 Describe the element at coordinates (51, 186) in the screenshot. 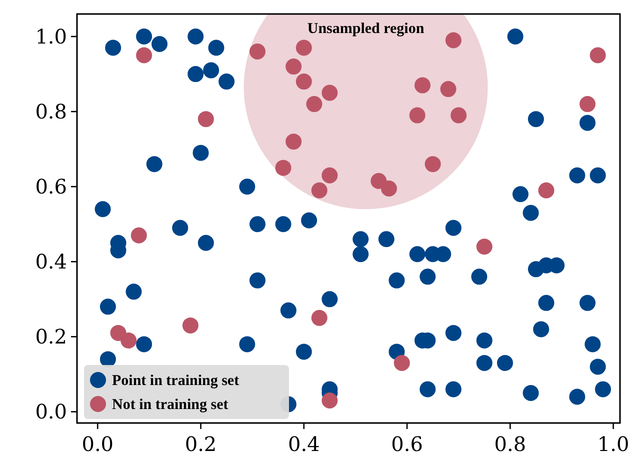

I see `y-tick-label: 0.6` at that location.